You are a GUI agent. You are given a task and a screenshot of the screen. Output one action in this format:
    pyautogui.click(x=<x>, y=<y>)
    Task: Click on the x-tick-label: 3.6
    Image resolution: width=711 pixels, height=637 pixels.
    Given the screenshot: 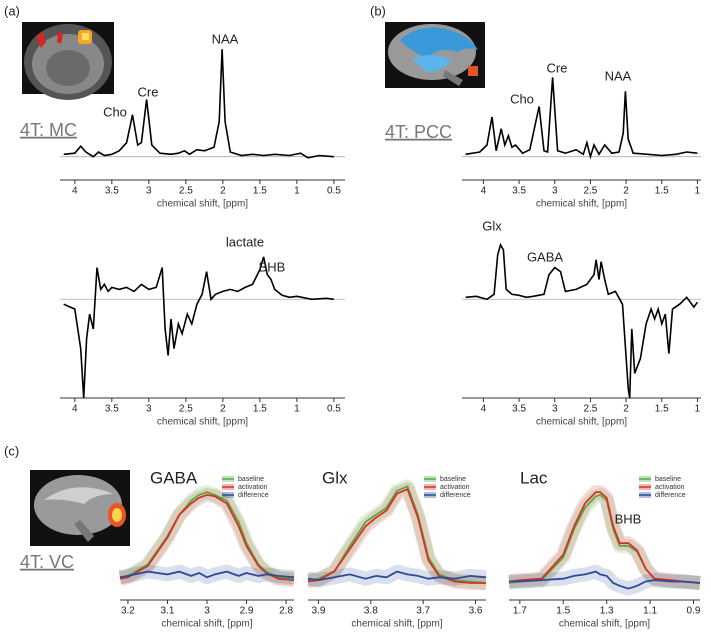 What is the action you would take?
    pyautogui.click(x=476, y=611)
    